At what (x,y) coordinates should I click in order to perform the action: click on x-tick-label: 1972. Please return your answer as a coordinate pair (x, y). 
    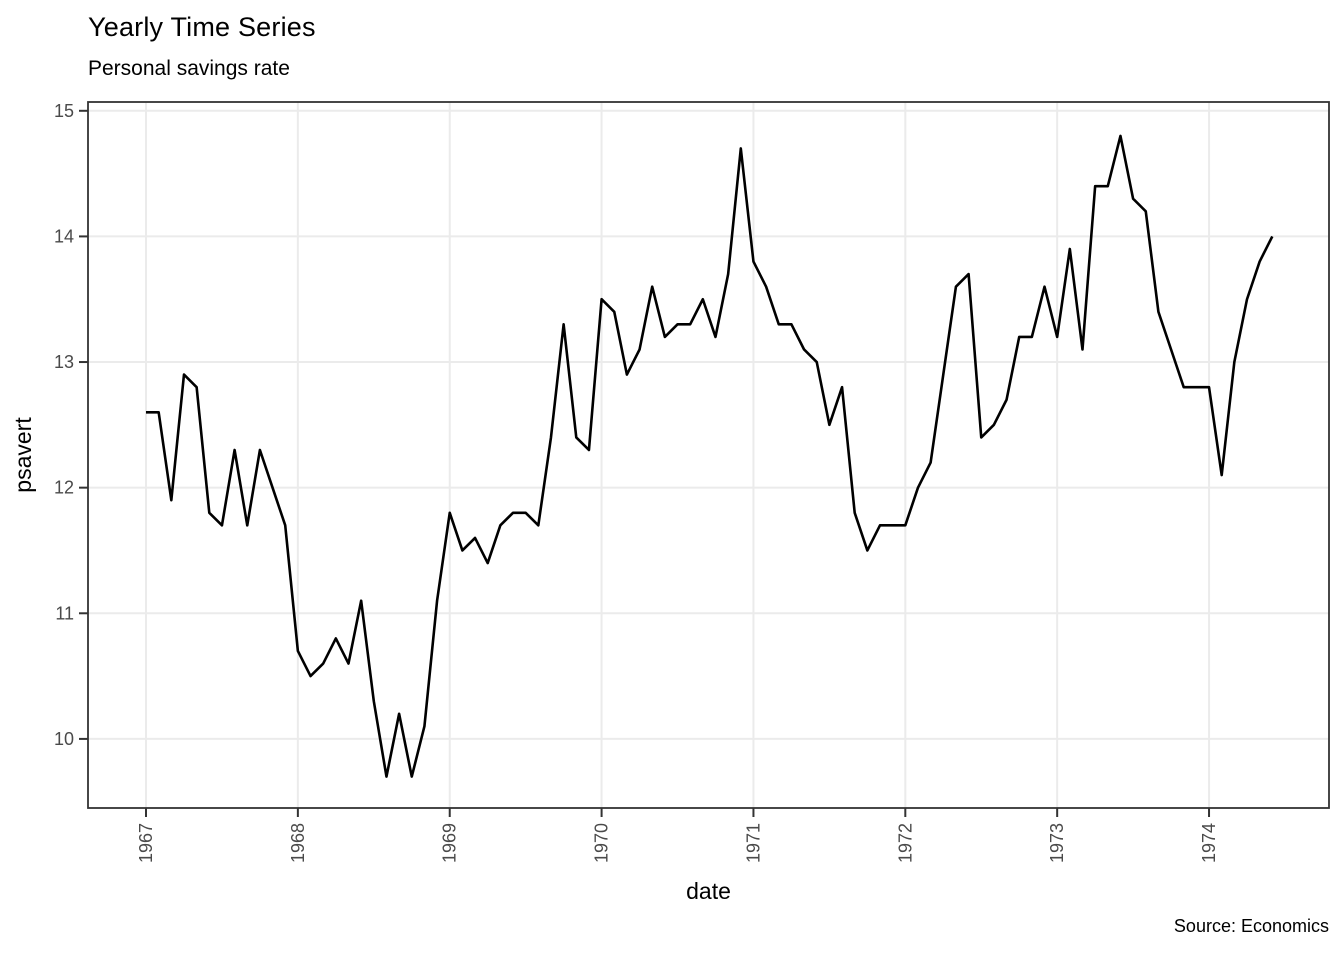
    Looking at the image, I should click on (905, 843).